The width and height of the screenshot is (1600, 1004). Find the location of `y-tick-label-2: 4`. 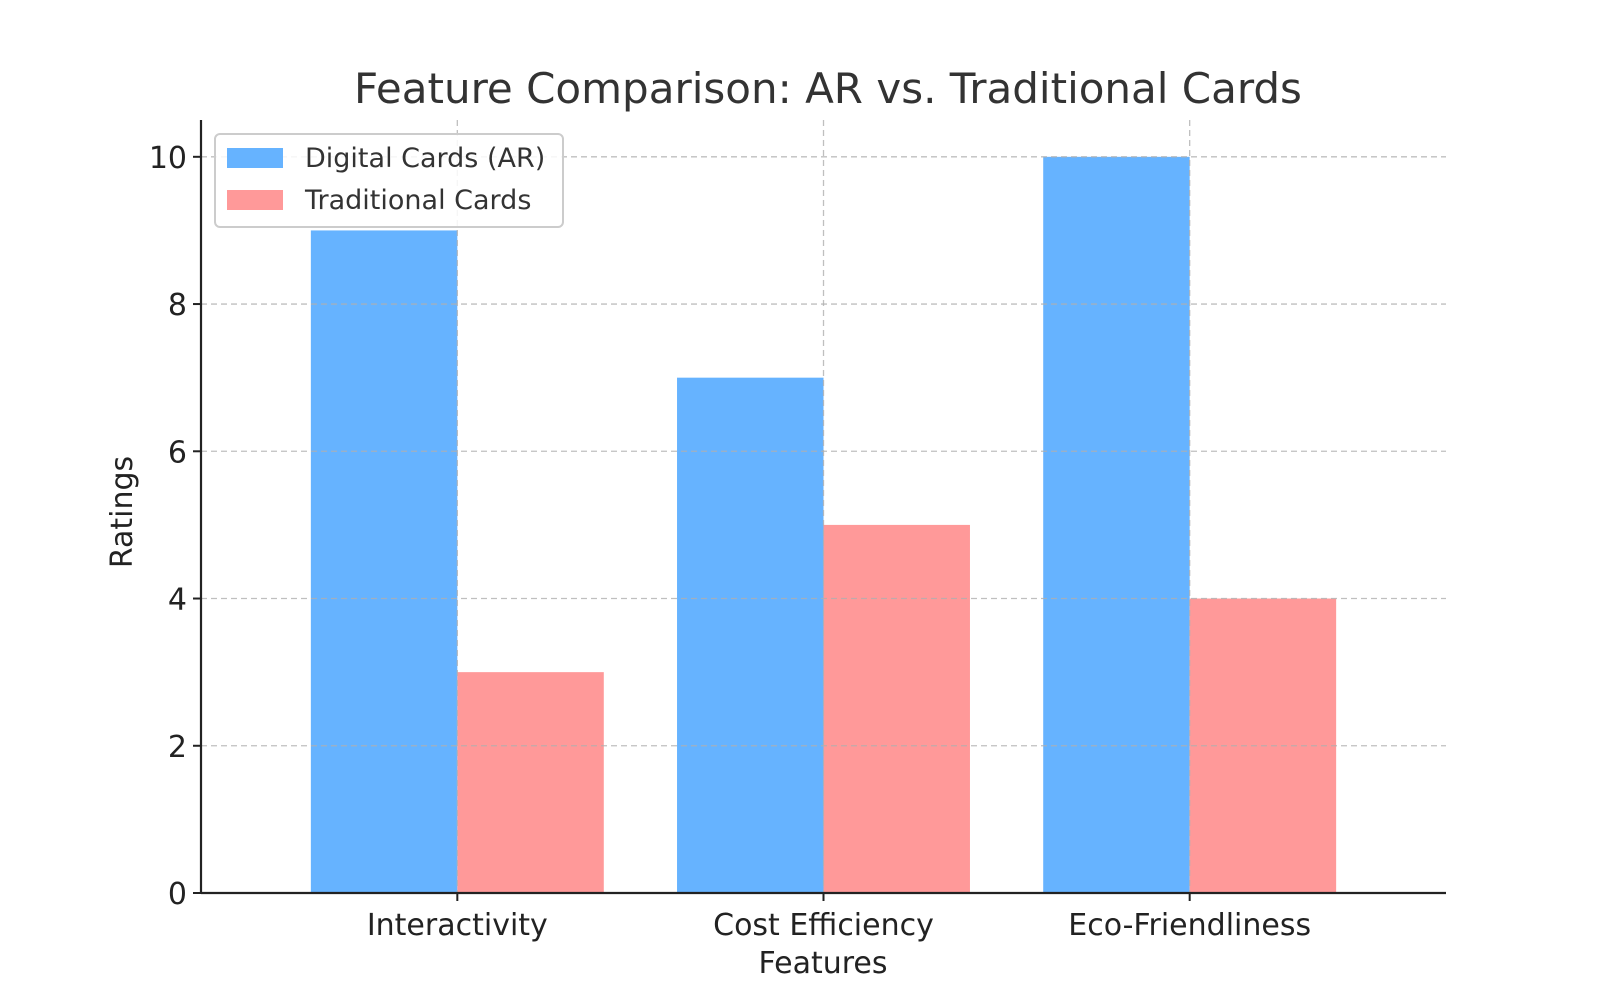

y-tick-label-2: 4 is located at coordinates (177, 600).